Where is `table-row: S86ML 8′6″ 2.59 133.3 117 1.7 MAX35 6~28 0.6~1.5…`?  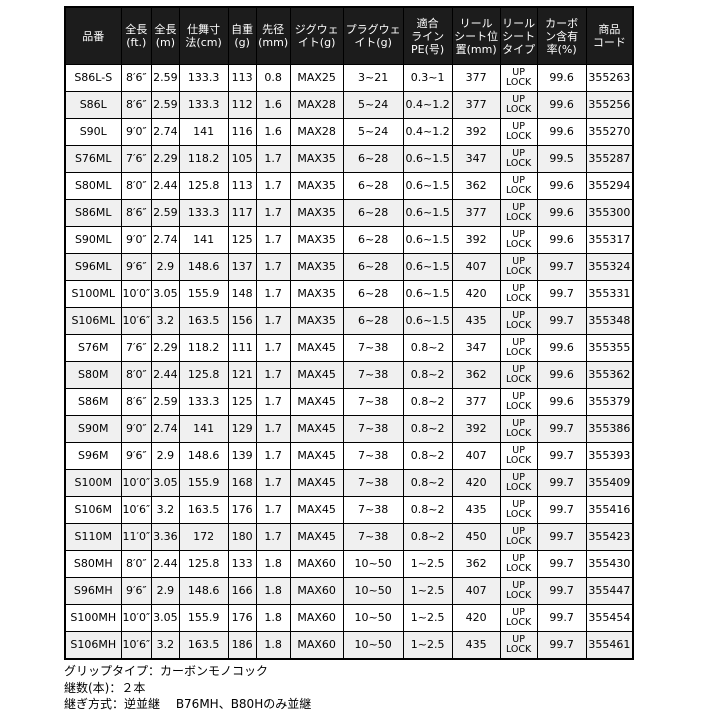 table-row: S86ML 8′6″ 2.59 133.3 117 1.7 MAX35 6~28 0.6~1.5… is located at coordinates (349, 213).